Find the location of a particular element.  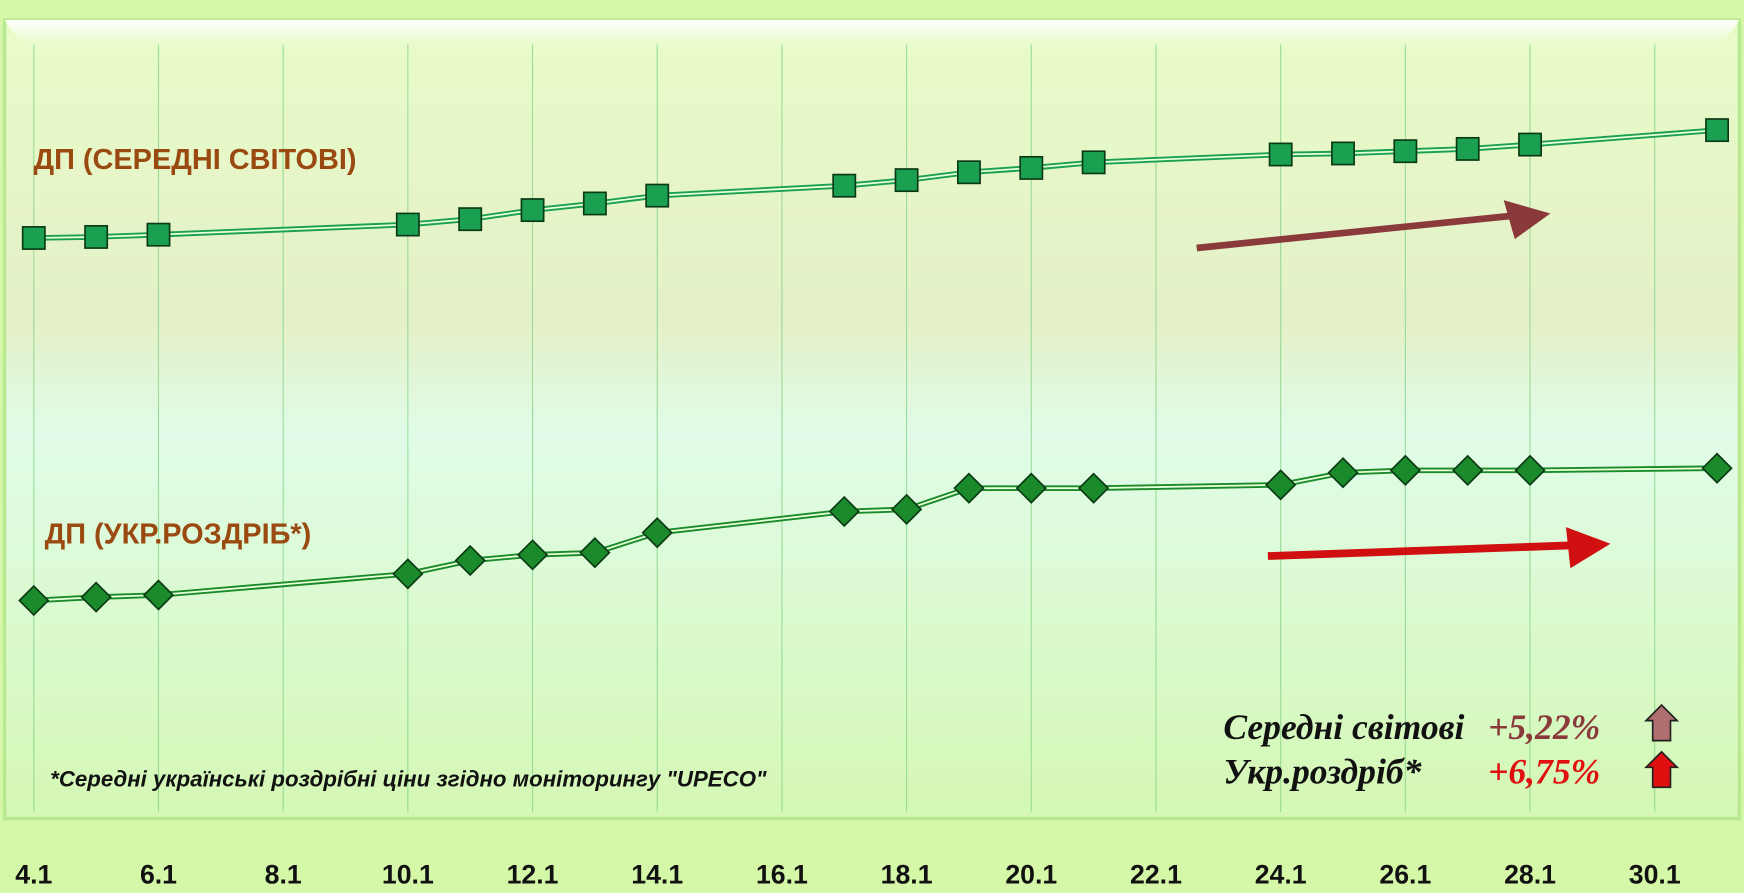

x-tick-label: 20.1 is located at coordinates (1031, 874).